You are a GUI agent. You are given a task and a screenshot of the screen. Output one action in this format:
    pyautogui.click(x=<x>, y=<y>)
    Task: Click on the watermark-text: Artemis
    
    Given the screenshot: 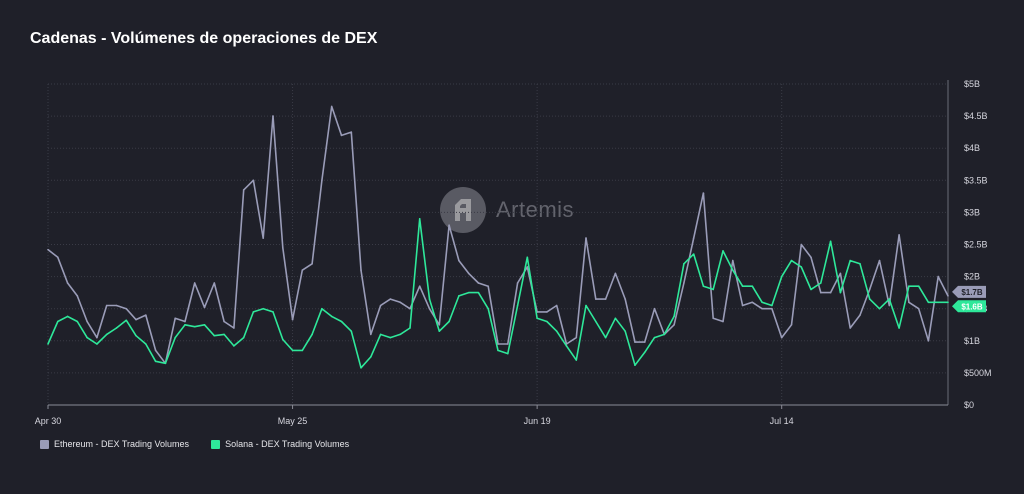 What is the action you would take?
    pyautogui.click(x=535, y=209)
    